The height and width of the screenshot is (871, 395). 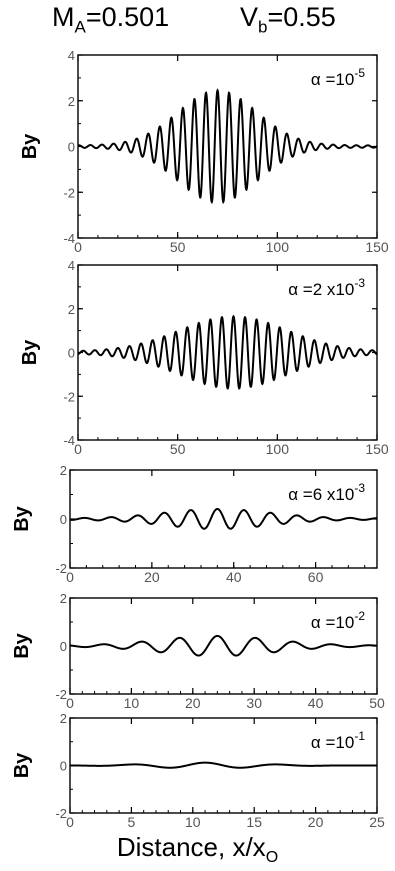 What do you see at coordinates (263, 27) in the screenshot?
I see `header-vb-sub: b` at bounding box center [263, 27].